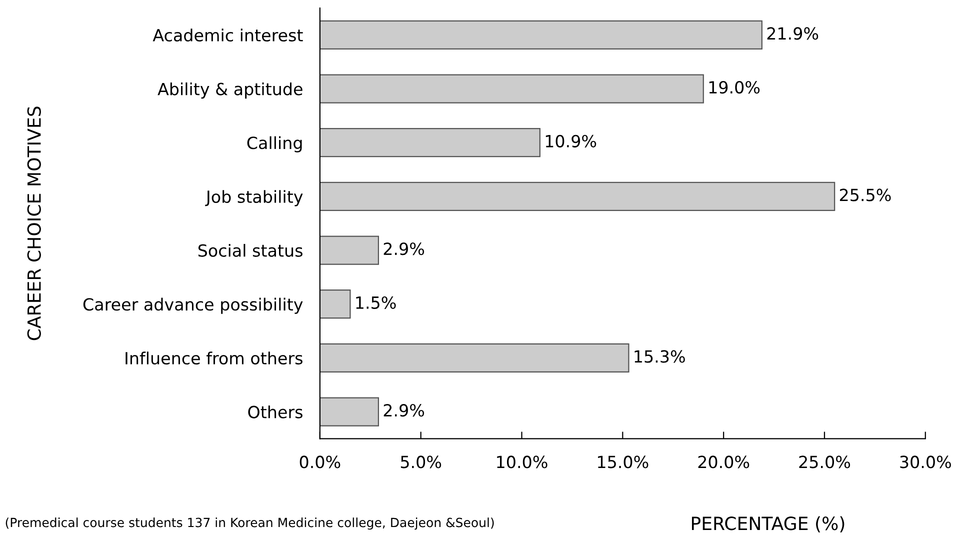 The image size is (955, 535). I want to click on data-label: 21.9%, so click(792, 33).